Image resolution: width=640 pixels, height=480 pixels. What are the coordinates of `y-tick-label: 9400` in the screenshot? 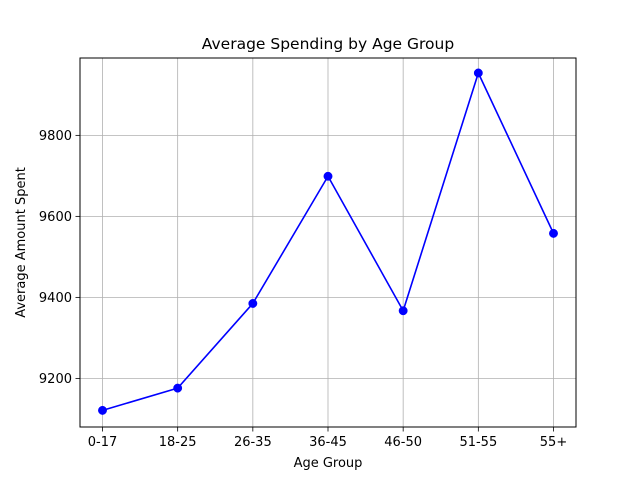 It's located at (55, 298).